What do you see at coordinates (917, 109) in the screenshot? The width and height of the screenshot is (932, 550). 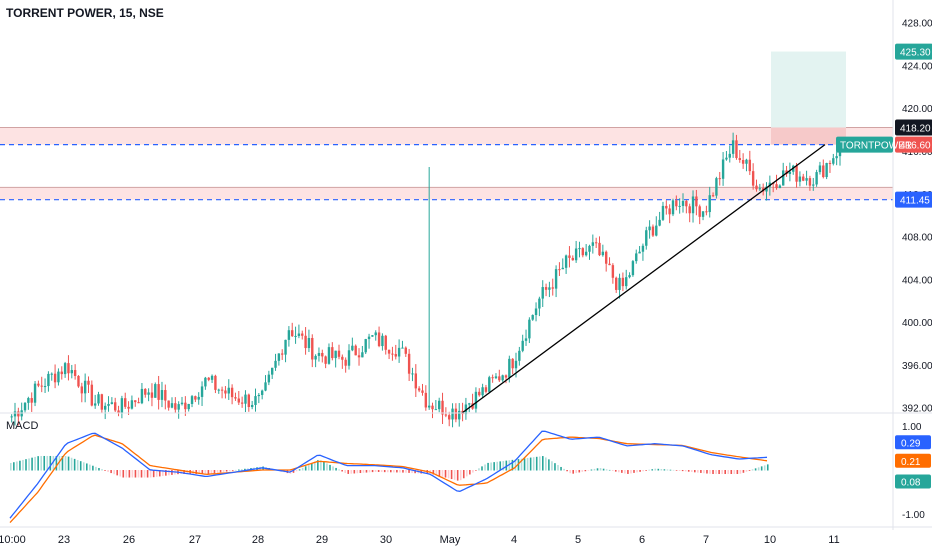 I see `price-tick-label: 420.00` at bounding box center [917, 109].